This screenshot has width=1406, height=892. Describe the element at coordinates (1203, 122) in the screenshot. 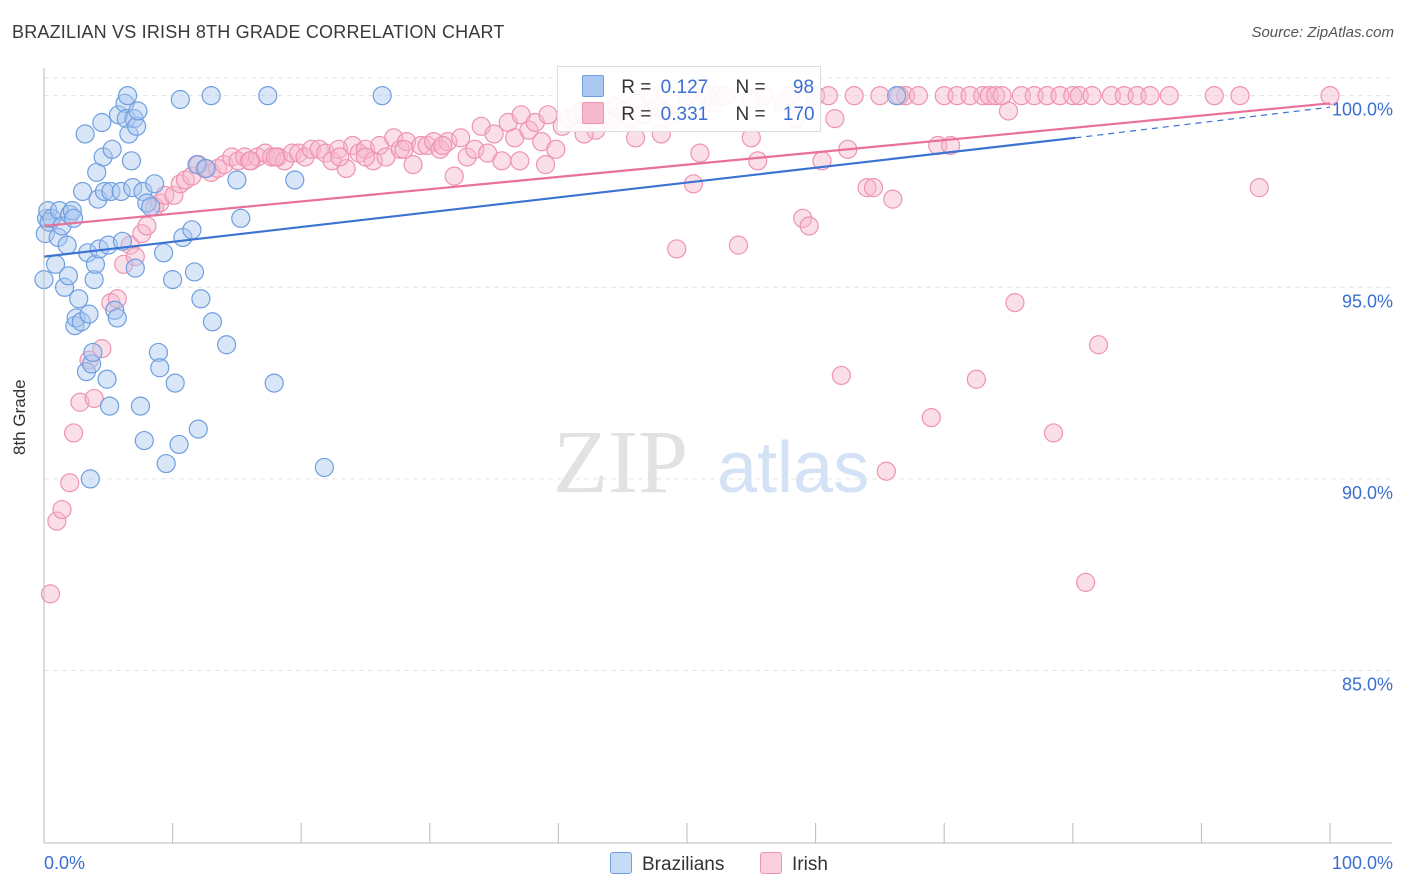

I see `brazilians-trend-extension` at that location.